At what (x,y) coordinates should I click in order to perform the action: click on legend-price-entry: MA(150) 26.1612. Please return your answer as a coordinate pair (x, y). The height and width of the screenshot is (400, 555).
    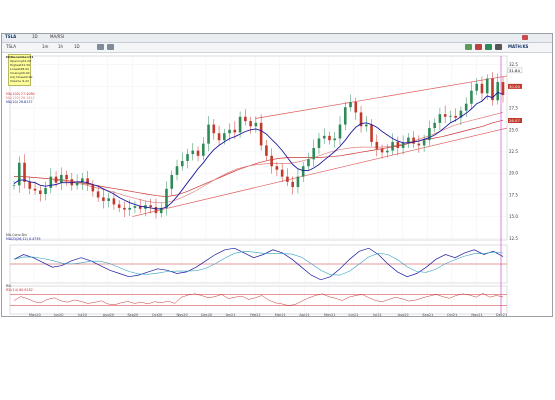
    Looking at the image, I should click on (20, 98).